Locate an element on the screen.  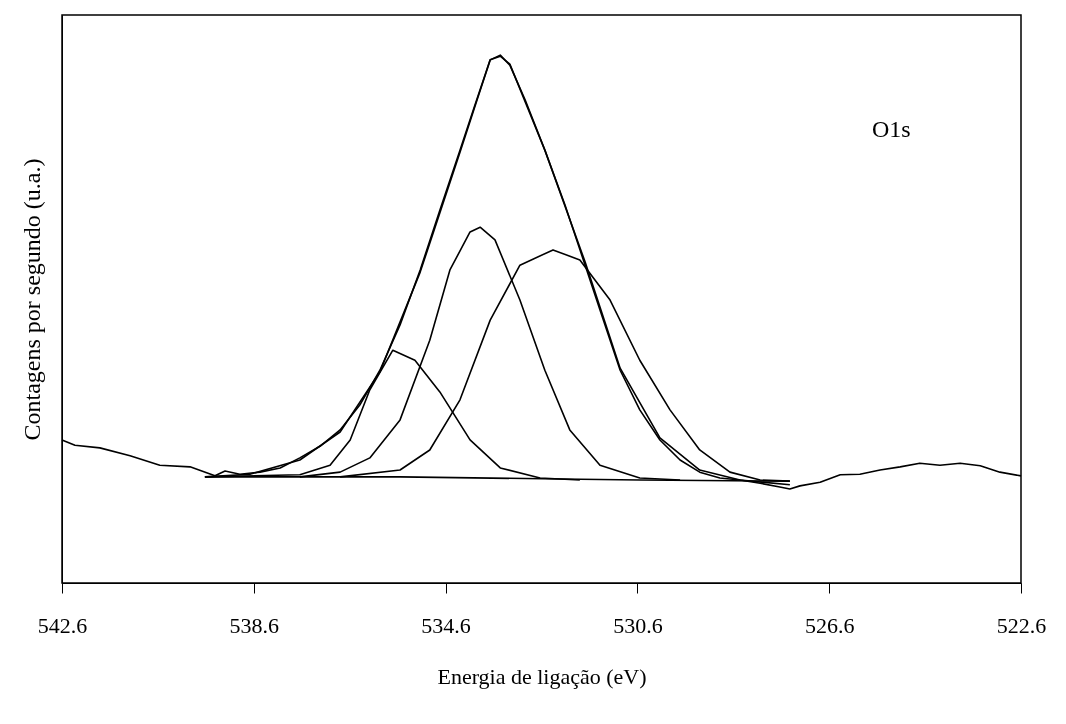
x-tick-label: 542.6 is located at coordinates (62, 625).